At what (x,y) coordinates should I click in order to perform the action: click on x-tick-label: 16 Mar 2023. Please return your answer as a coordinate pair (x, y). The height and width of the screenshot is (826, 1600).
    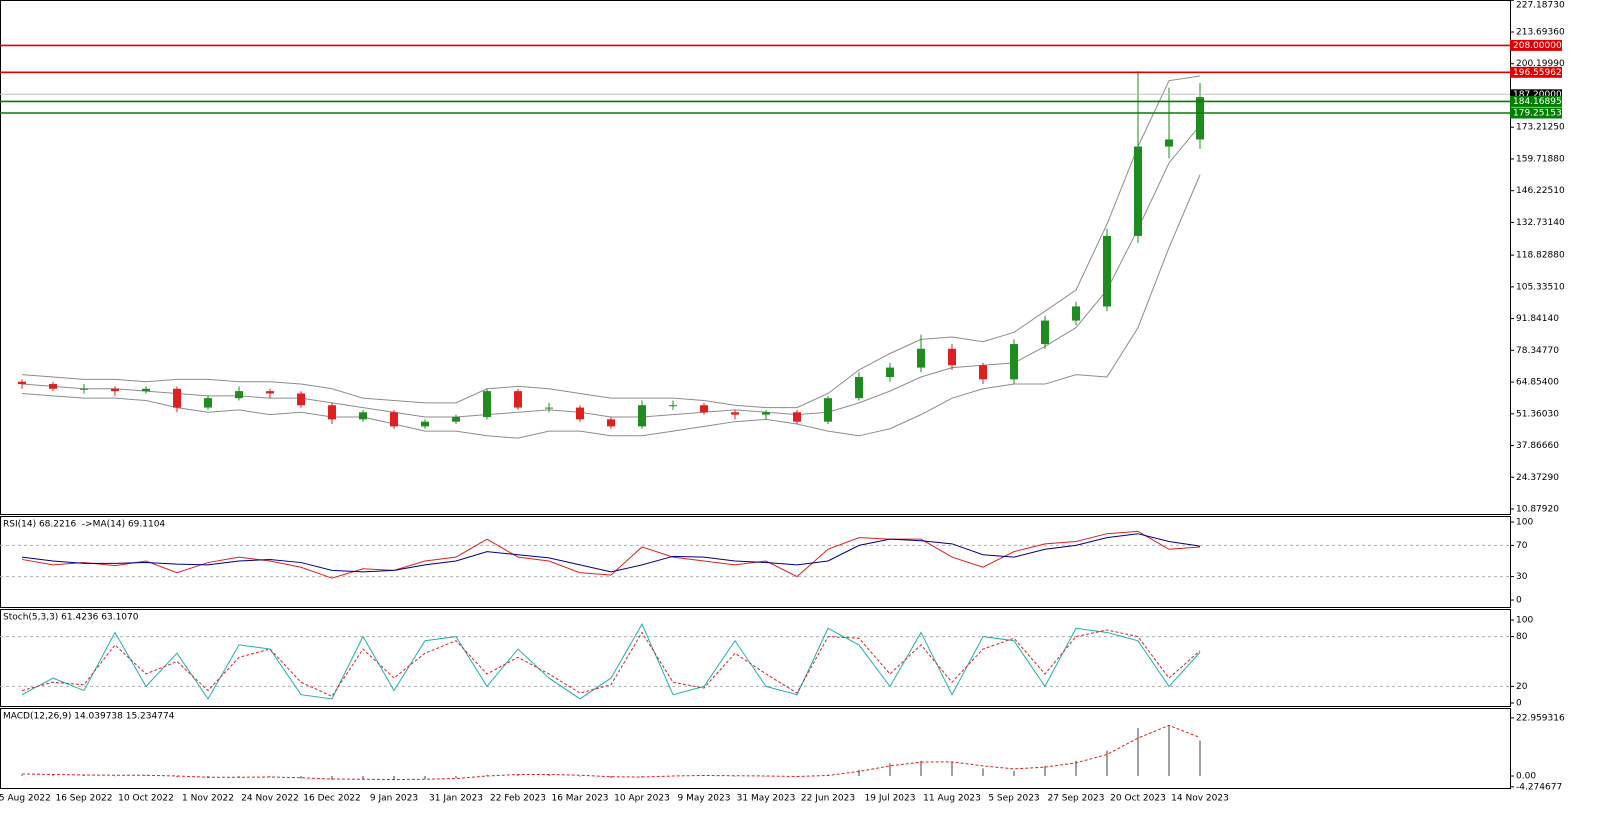
    Looking at the image, I should click on (579, 799).